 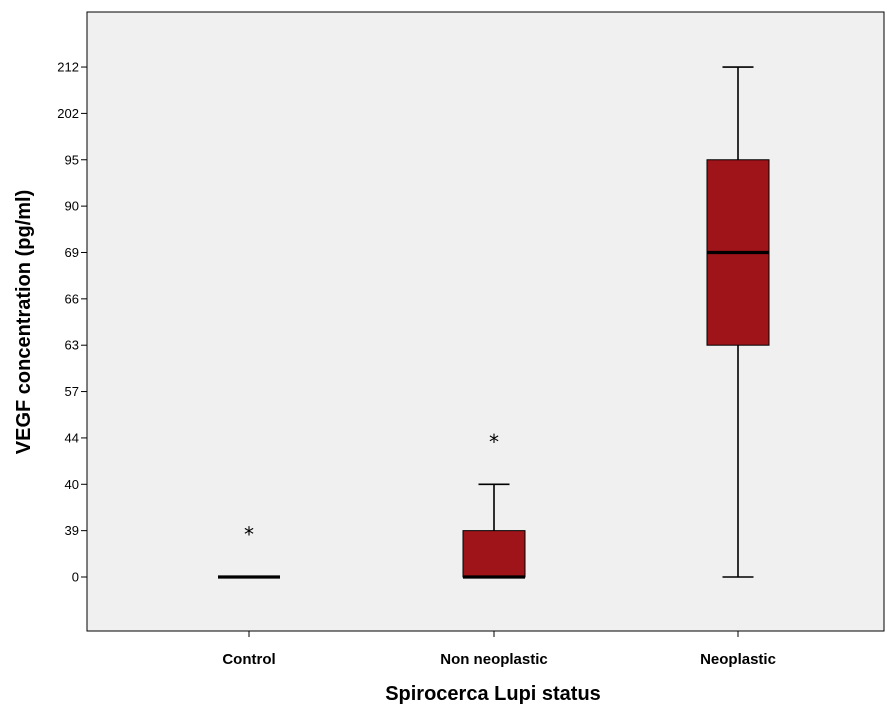 I want to click on y-tick-label: 69, so click(x=72, y=252).